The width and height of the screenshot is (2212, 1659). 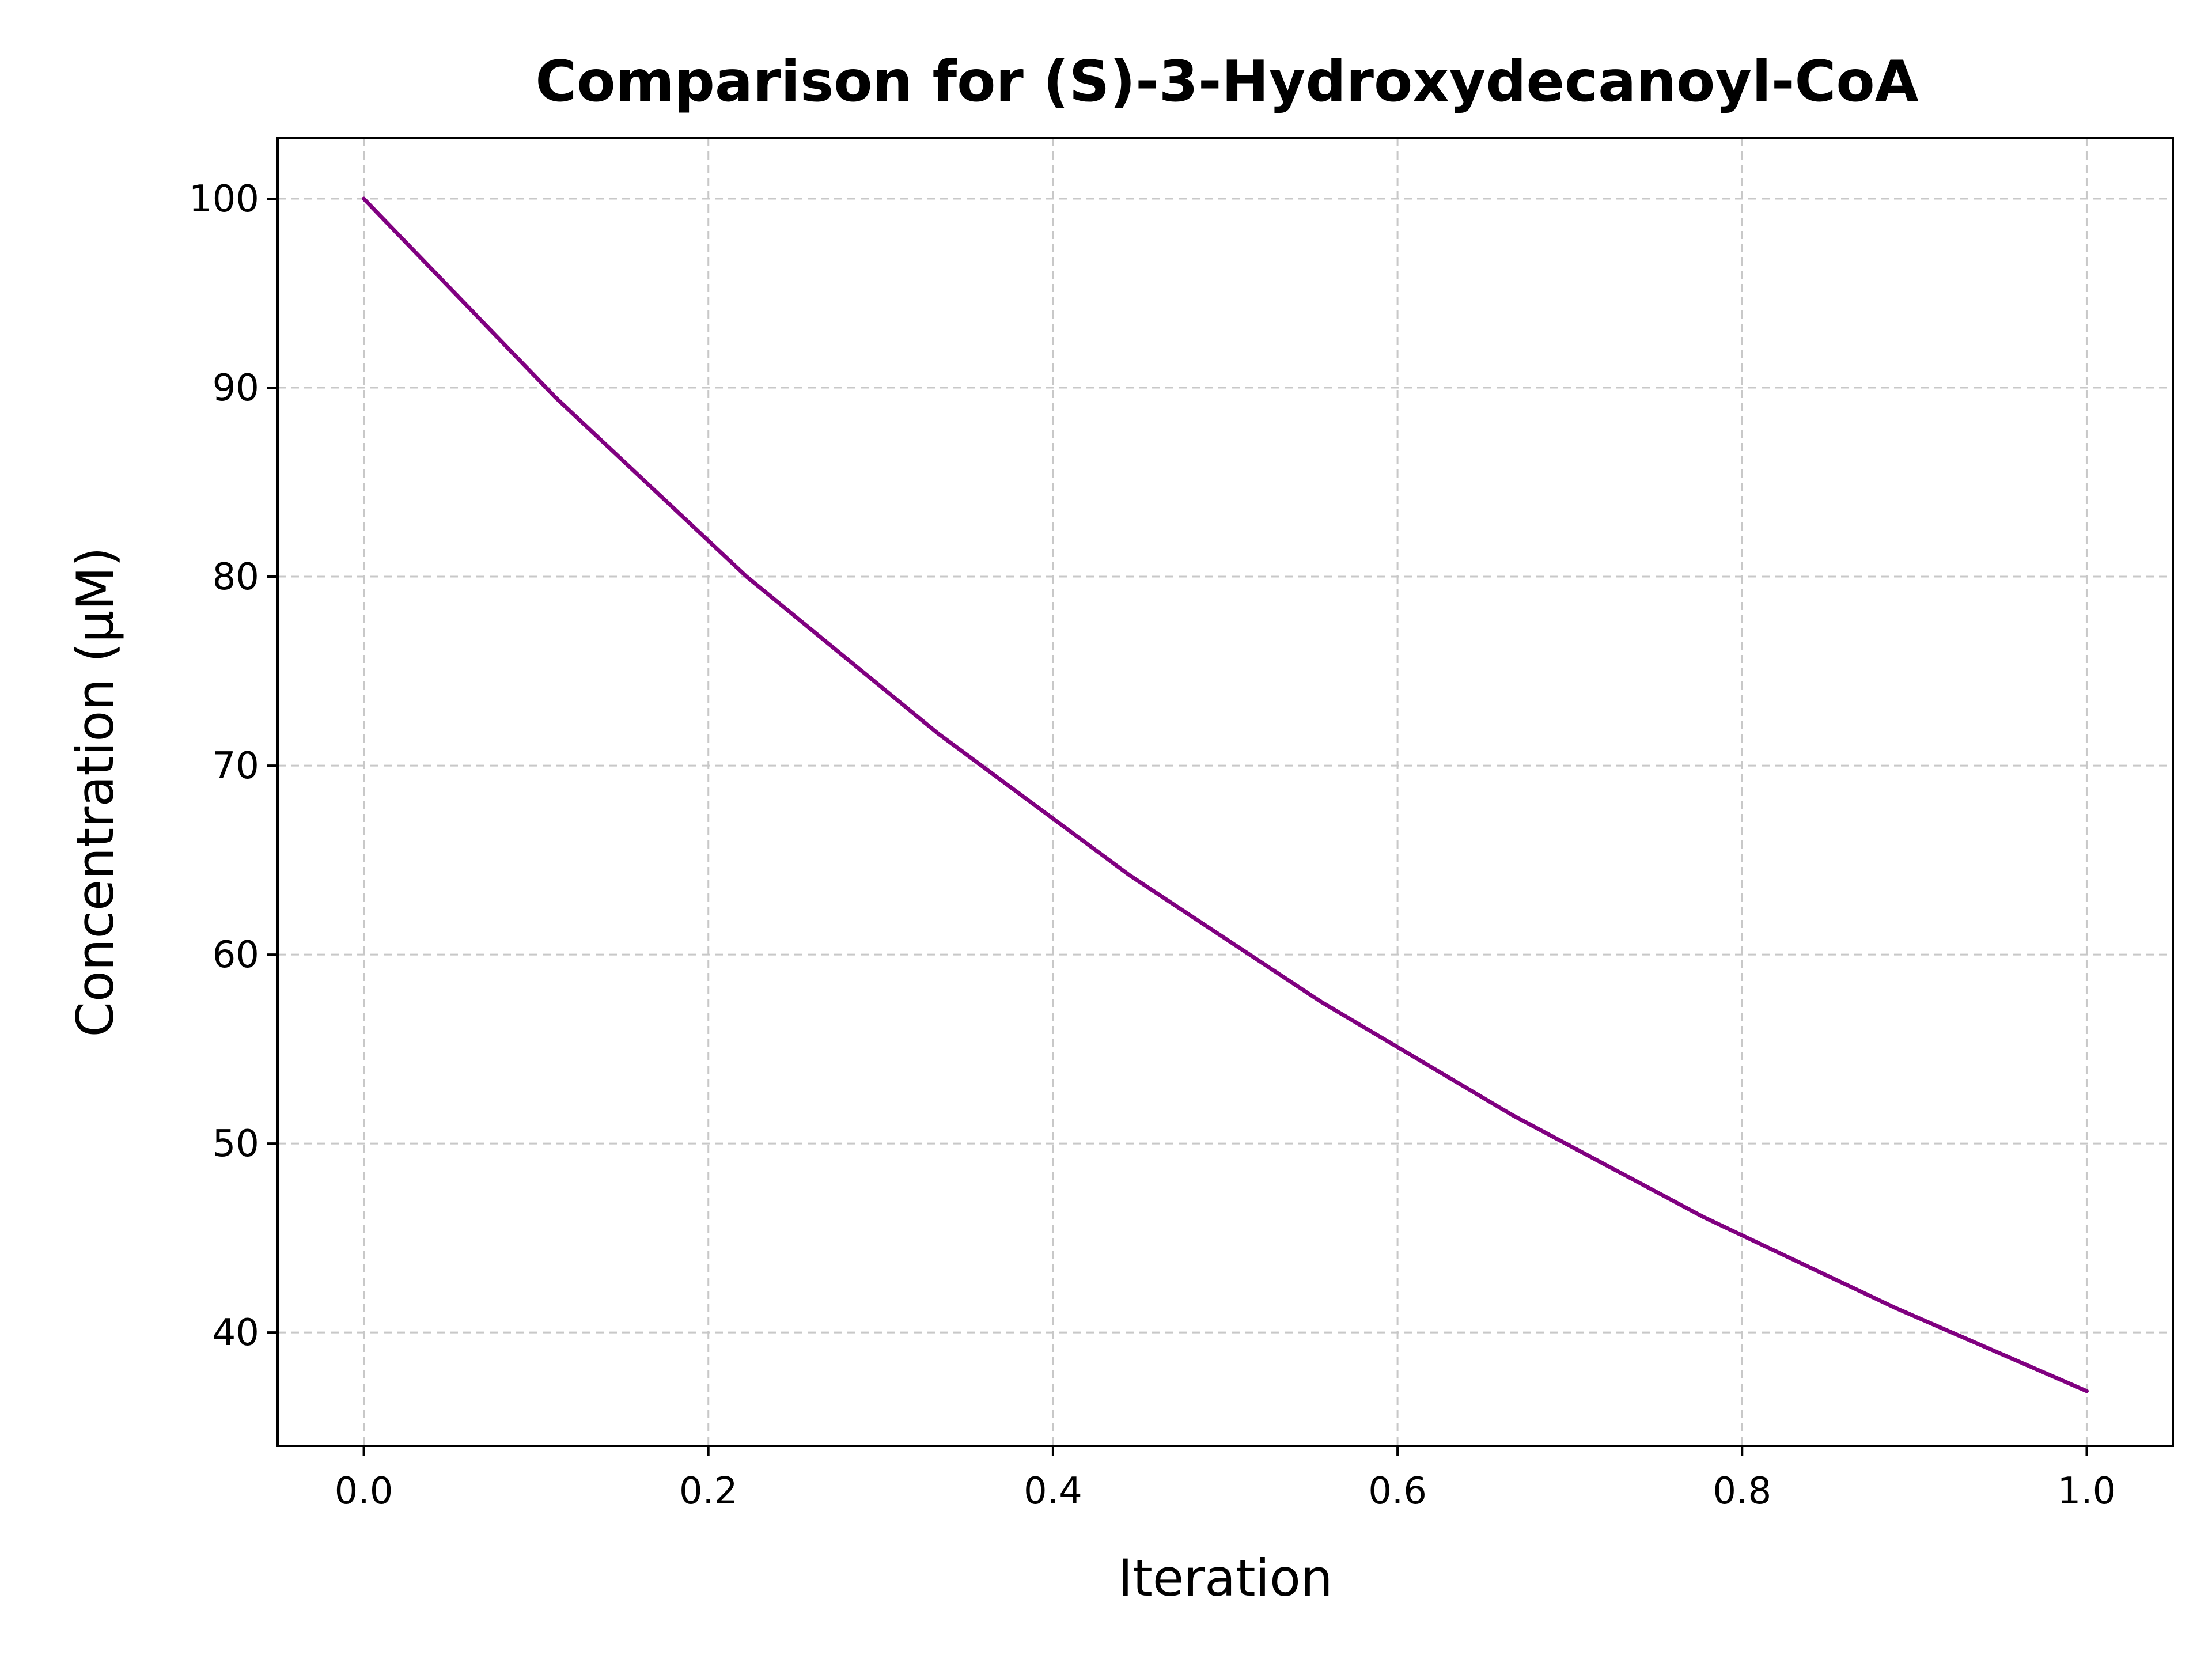 What do you see at coordinates (1397, 1491) in the screenshot?
I see `x-tick-label: 0.6` at bounding box center [1397, 1491].